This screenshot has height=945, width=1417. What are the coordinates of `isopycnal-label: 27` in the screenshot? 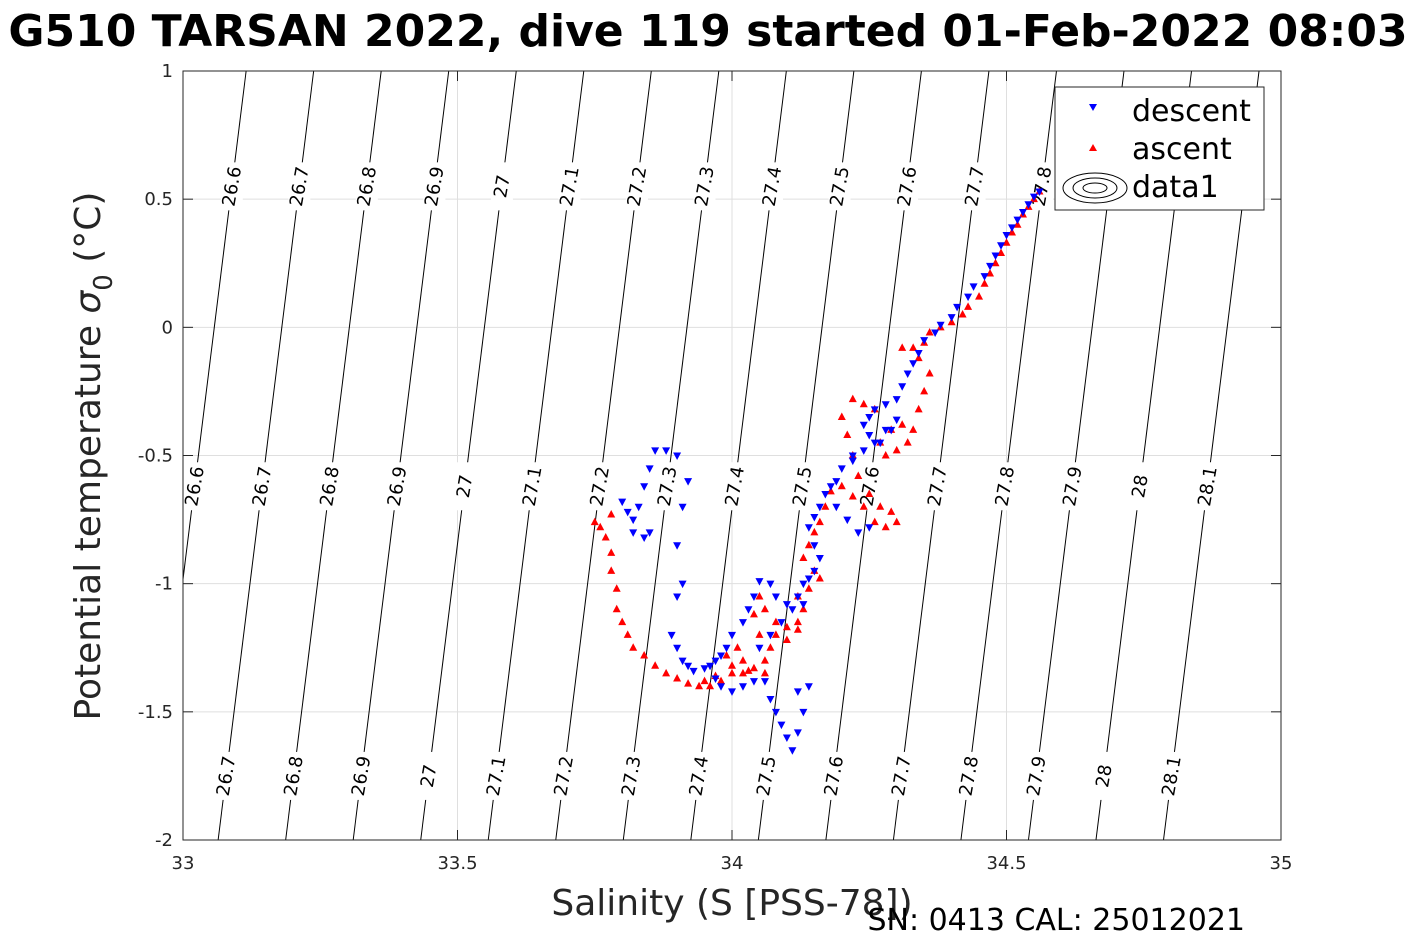 It's located at (502, 186).